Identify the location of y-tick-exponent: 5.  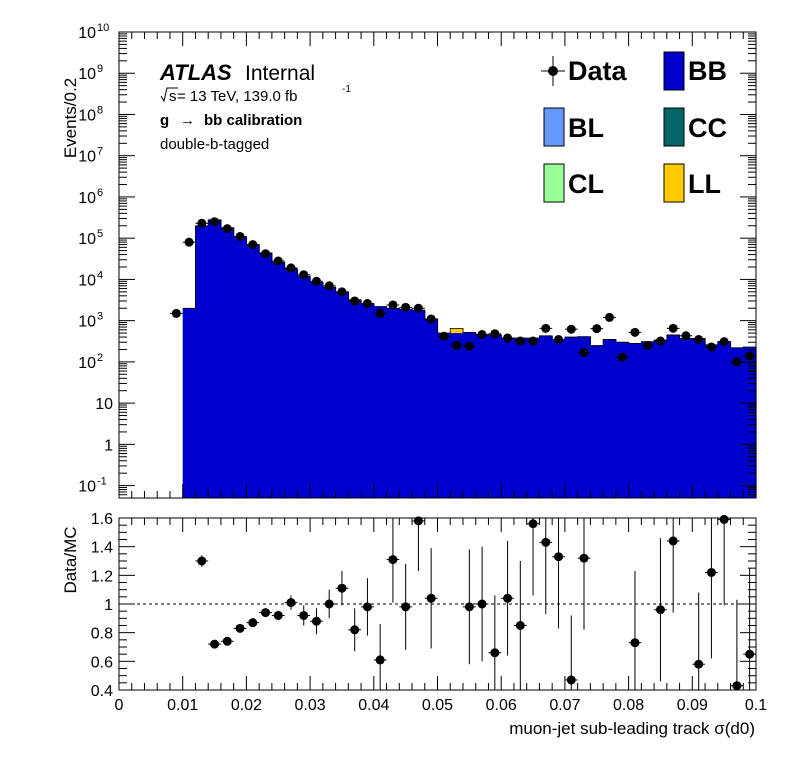
(100, 234).